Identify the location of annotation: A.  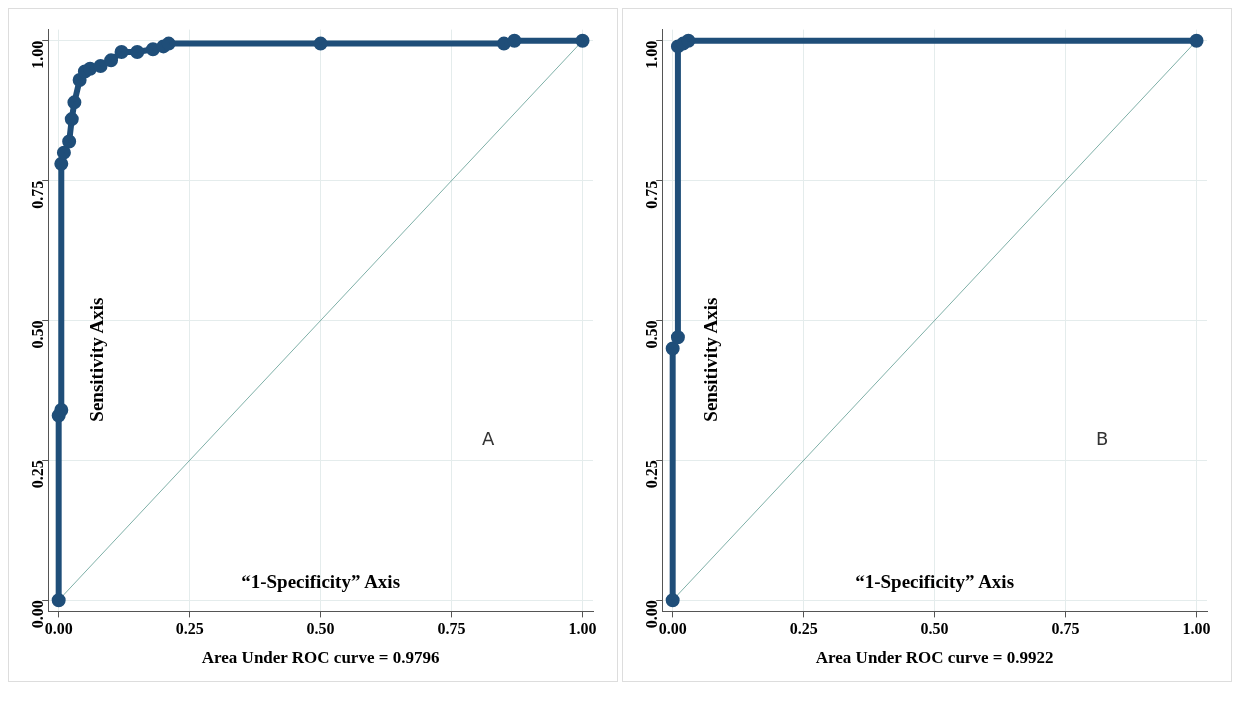
(489, 439).